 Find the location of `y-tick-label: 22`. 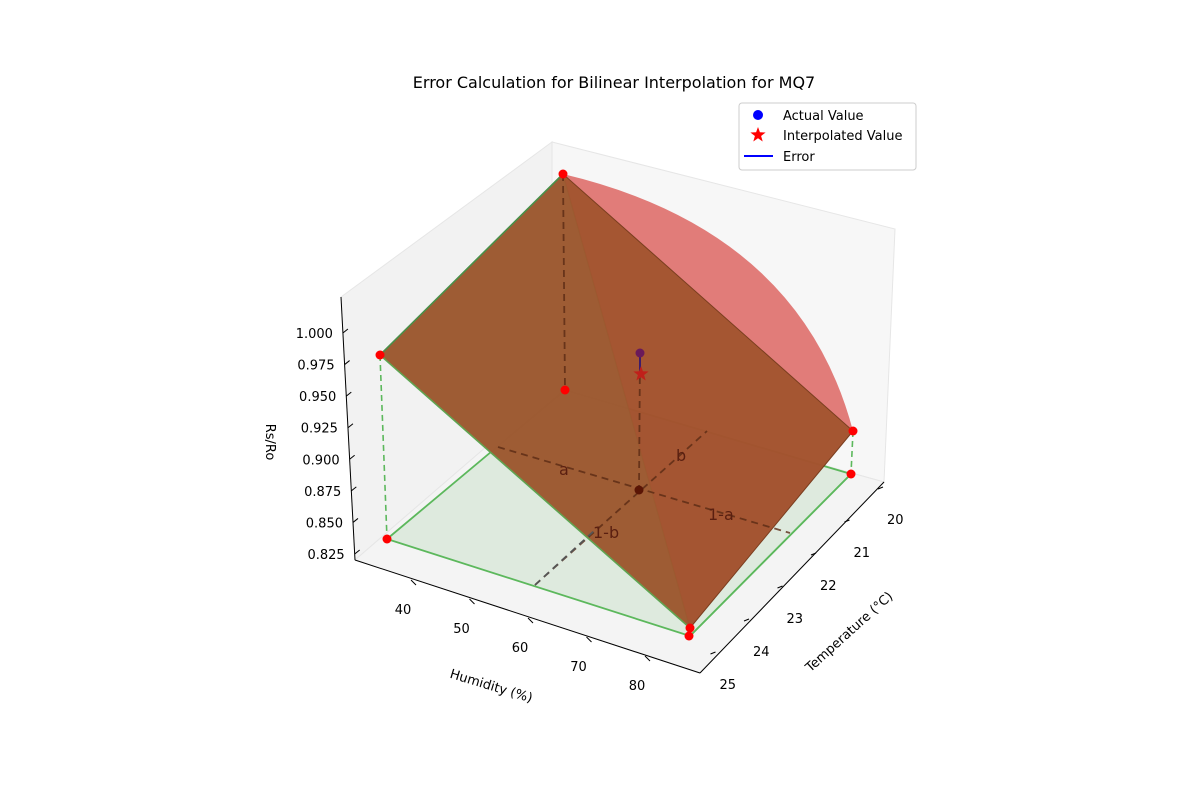

y-tick-label: 22 is located at coordinates (828, 586).